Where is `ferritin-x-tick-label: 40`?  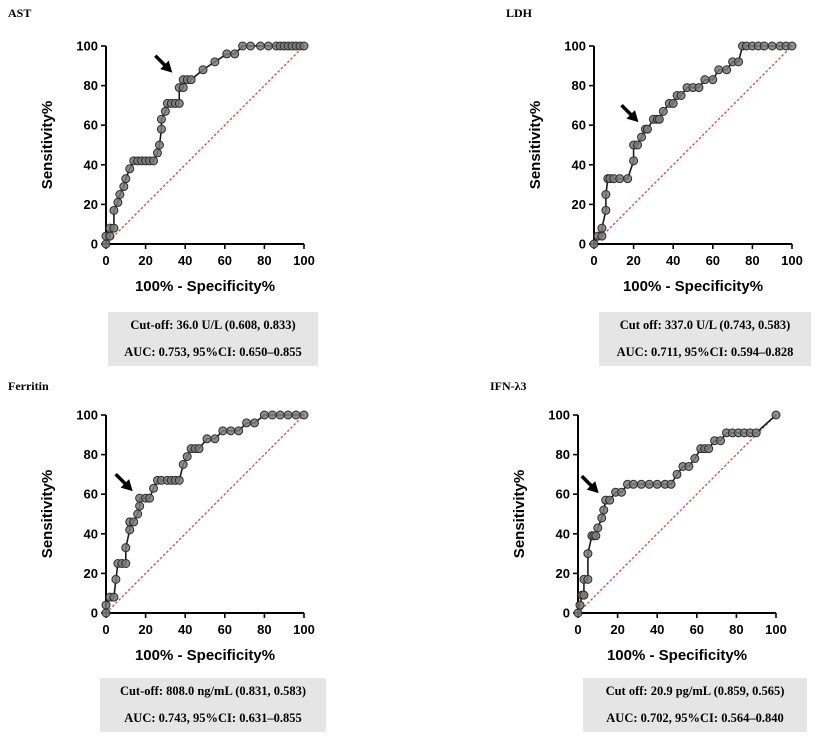 ferritin-x-tick-label: 40 is located at coordinates (185, 629).